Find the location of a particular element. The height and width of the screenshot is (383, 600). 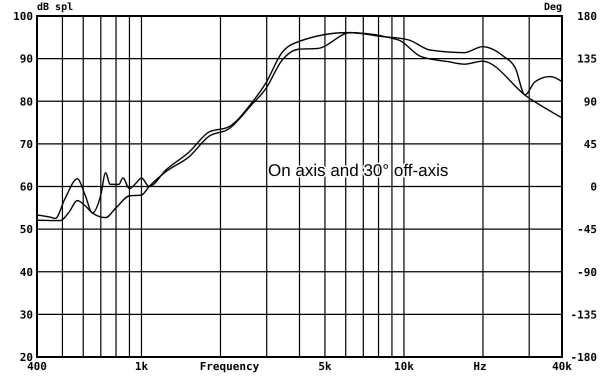

x-tick-label: 5k is located at coordinates (325, 366).